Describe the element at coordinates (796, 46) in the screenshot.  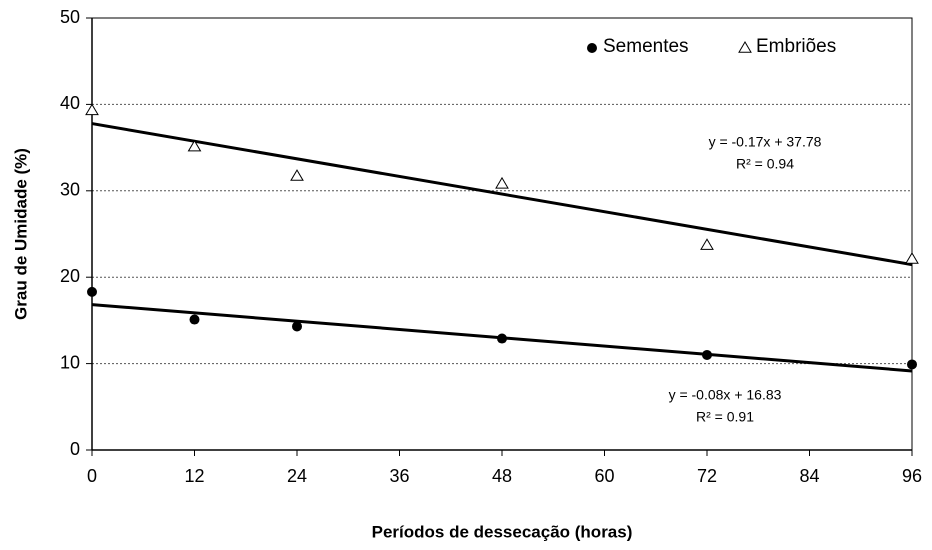
I see `legend-label: Embriões` at that location.